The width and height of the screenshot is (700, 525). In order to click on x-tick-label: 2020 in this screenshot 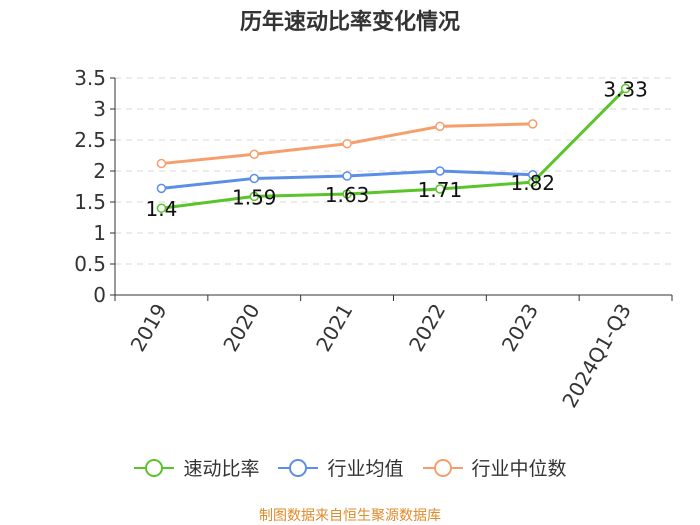, I will do `click(241, 328)`.